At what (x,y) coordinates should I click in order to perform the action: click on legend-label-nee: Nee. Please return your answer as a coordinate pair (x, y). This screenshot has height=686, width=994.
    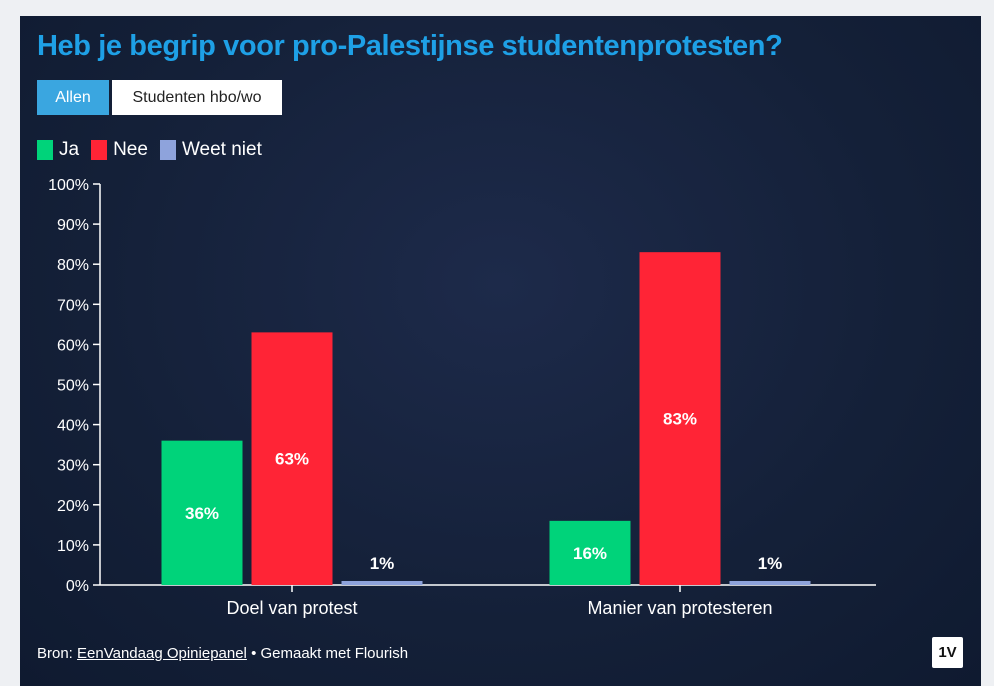
    Looking at the image, I should click on (130, 149).